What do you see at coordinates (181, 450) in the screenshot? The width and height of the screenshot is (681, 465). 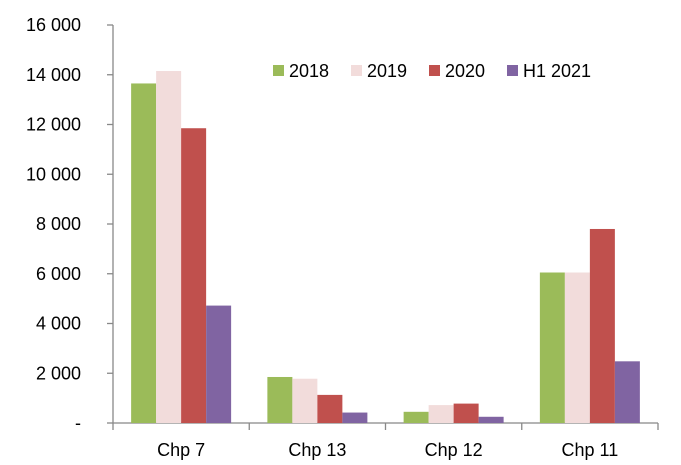 I see `x-tick-label: Chp 7` at bounding box center [181, 450].